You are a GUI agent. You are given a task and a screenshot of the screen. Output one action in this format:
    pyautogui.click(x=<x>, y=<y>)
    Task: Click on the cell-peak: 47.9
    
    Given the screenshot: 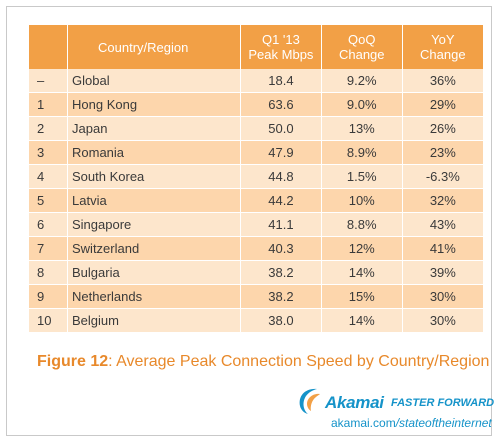 What is the action you would take?
    pyautogui.click(x=281, y=152)
    